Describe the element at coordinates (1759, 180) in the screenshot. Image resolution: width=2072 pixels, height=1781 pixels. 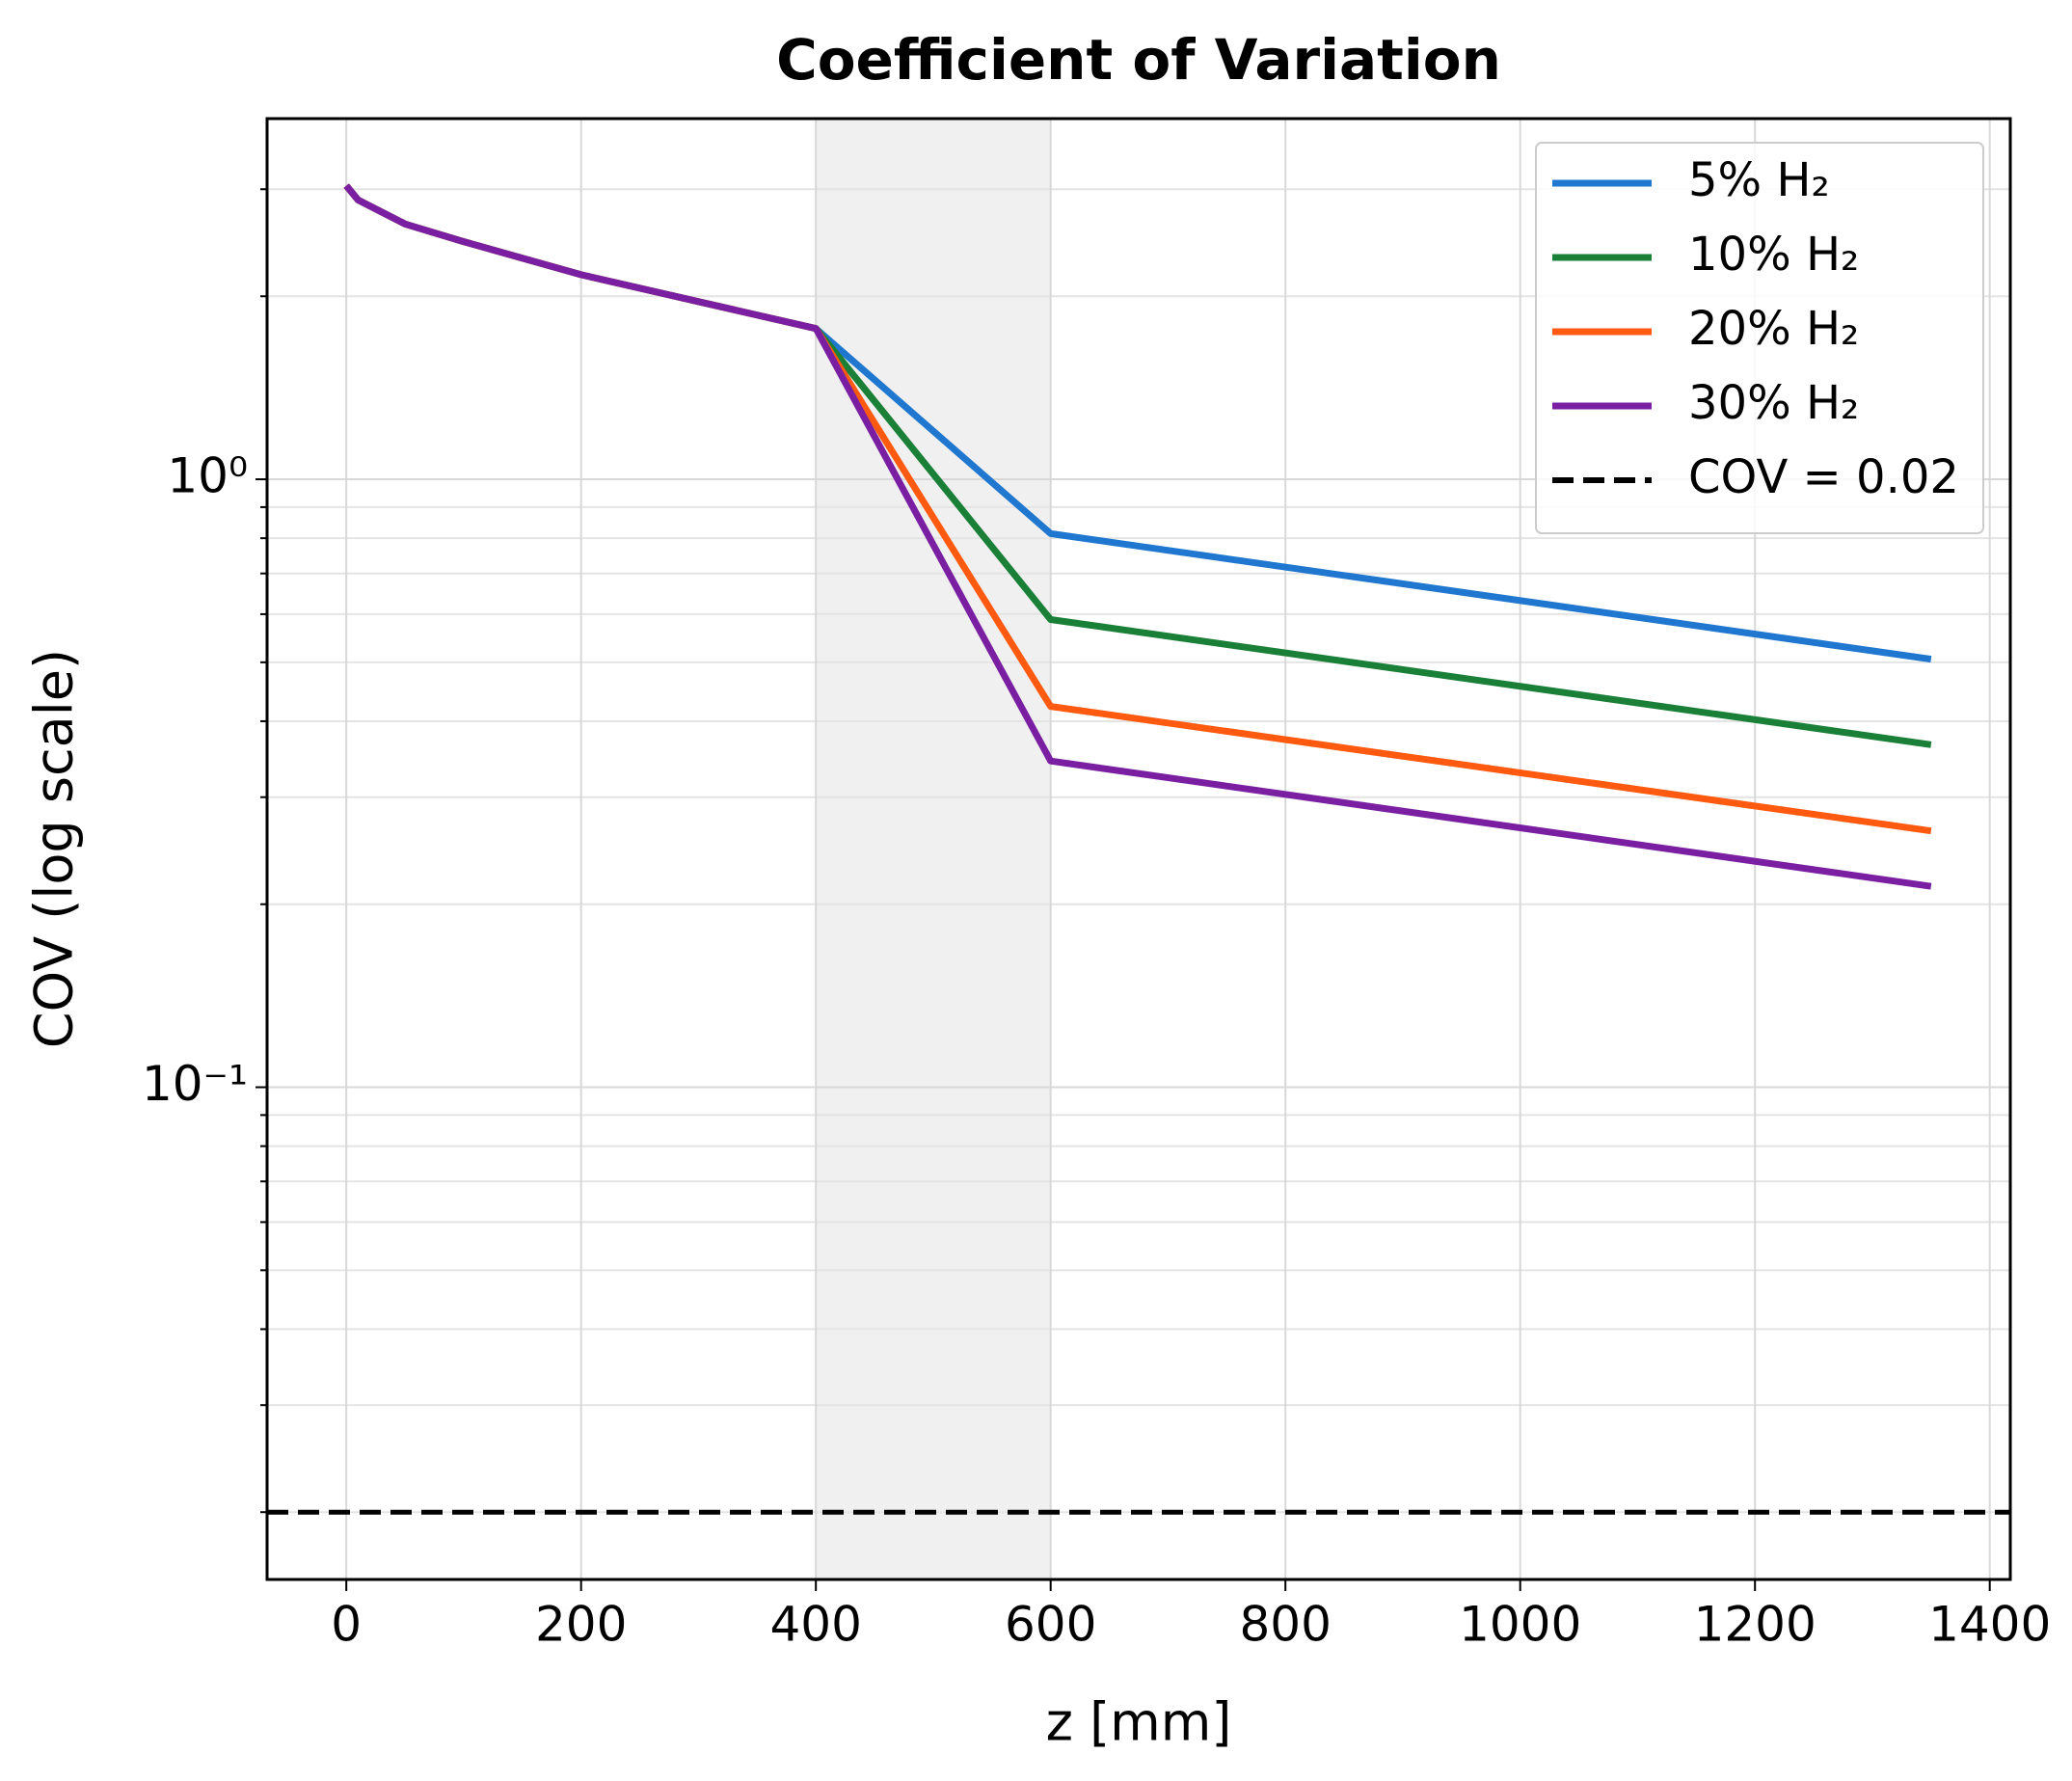
I see `legend-label: 5% H₂` at that location.